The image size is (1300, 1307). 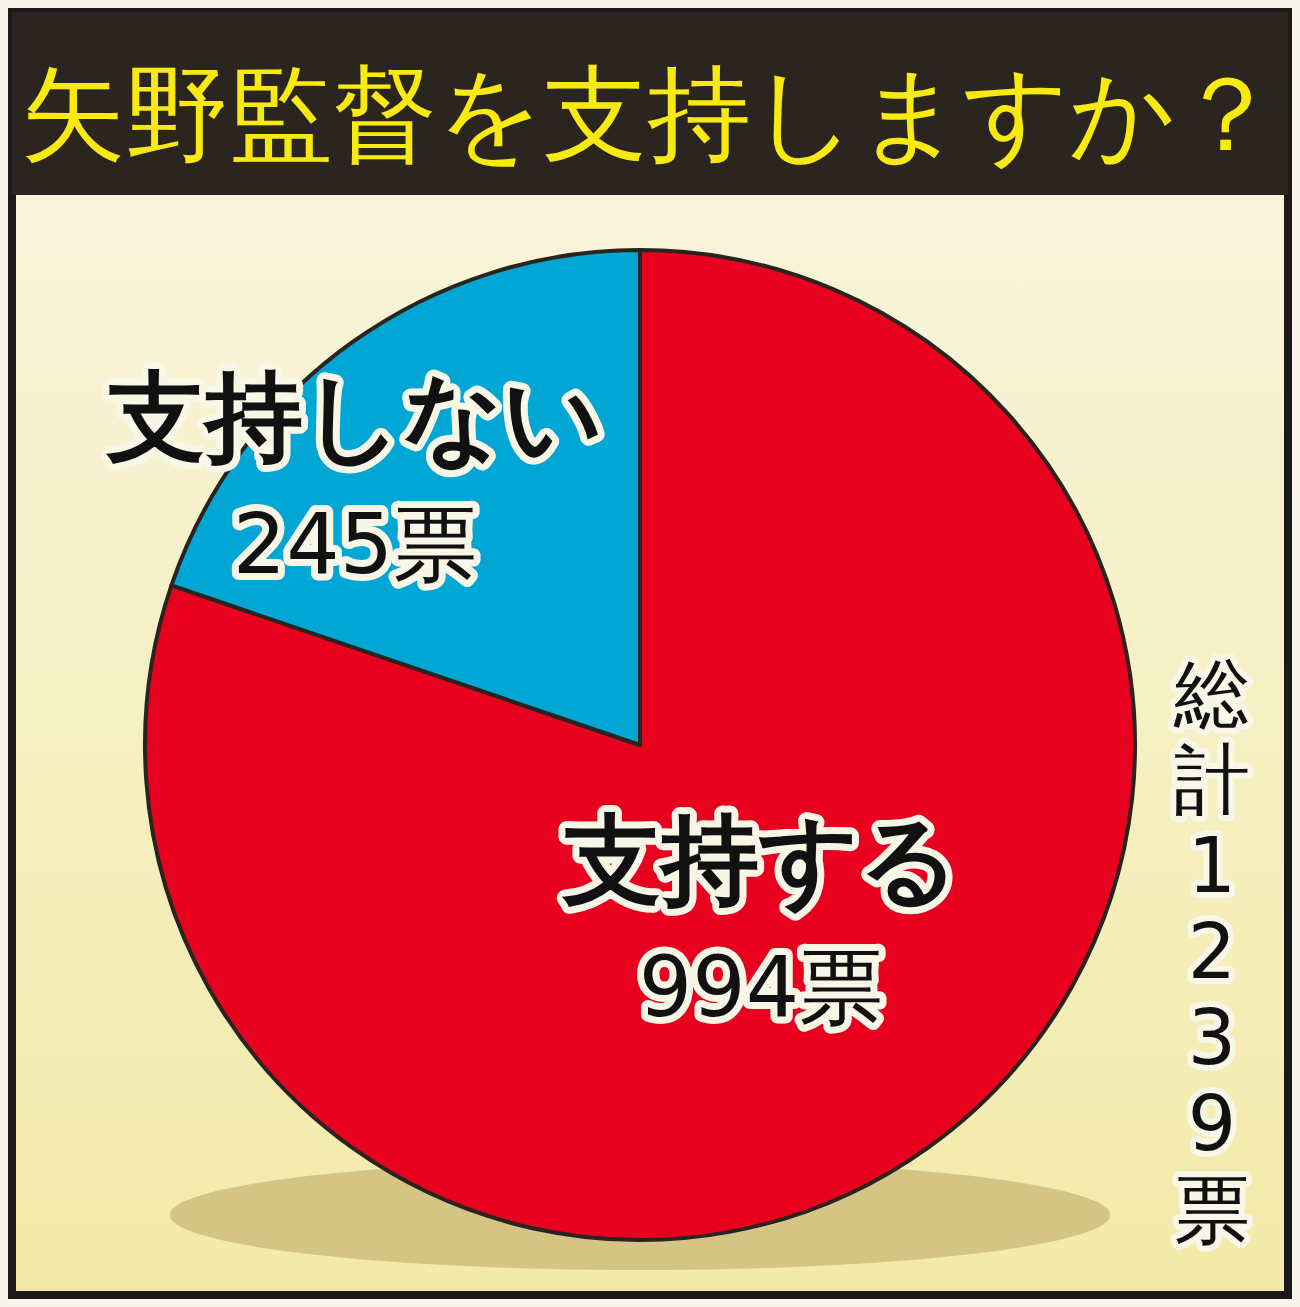 I want to click on data-label: 245票, so click(x=355, y=544).